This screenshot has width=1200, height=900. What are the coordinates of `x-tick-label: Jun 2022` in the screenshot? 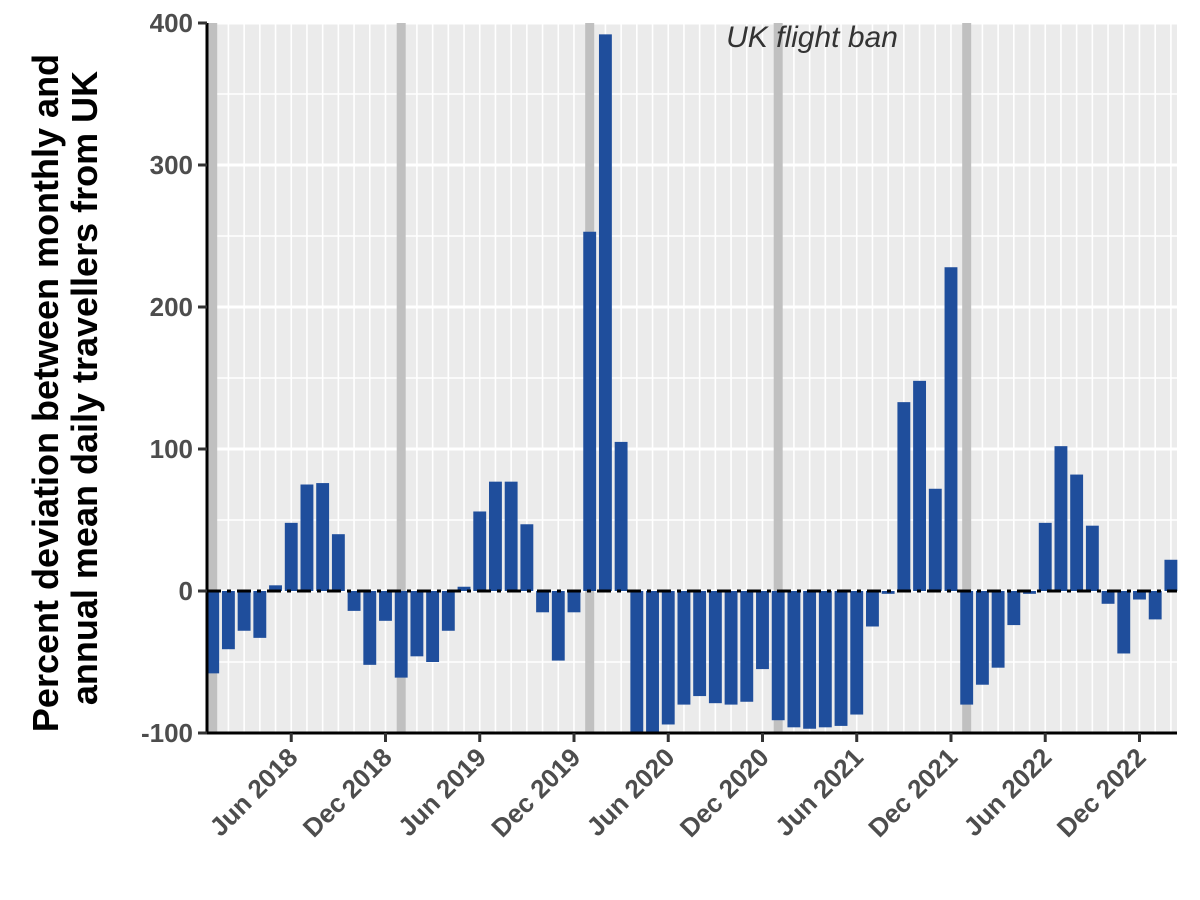 It's located at (1008, 792).